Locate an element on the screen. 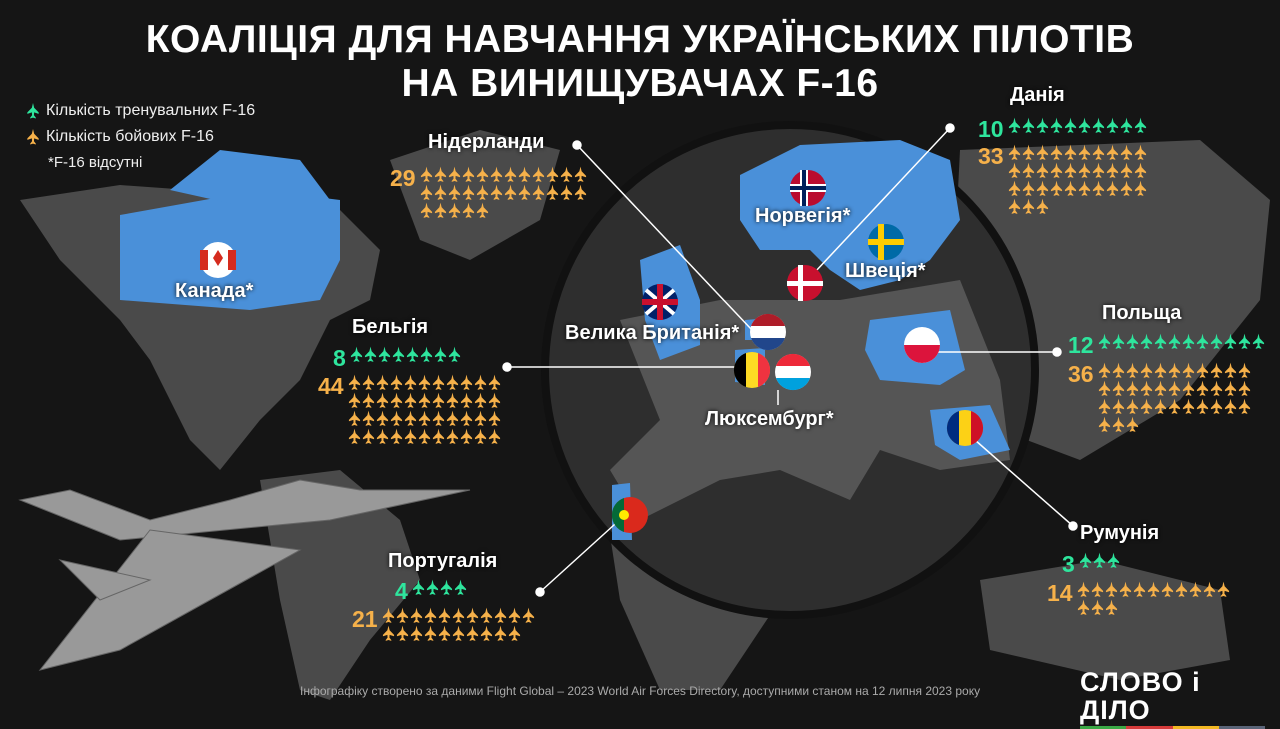  belgium-flag-icon is located at coordinates (752, 370).